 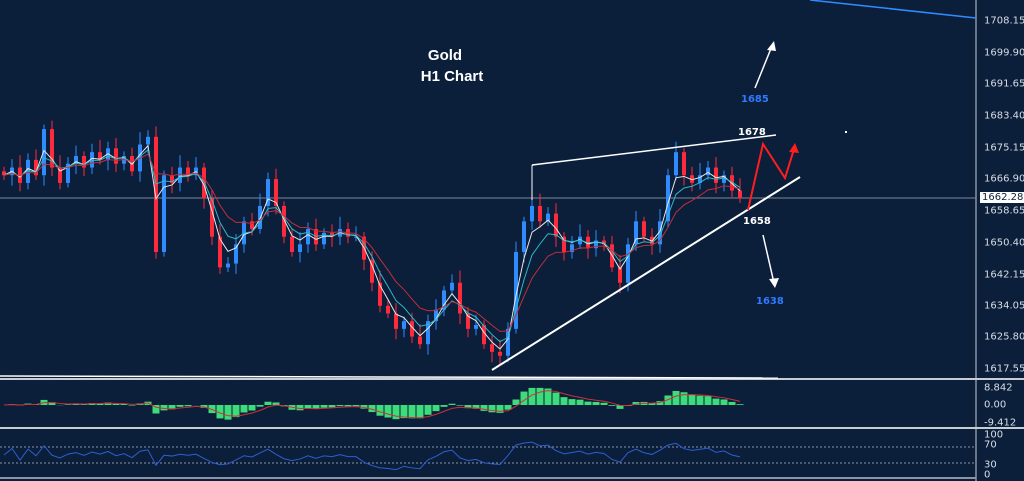 I want to click on up-arrowhead, so click(x=771, y=46).